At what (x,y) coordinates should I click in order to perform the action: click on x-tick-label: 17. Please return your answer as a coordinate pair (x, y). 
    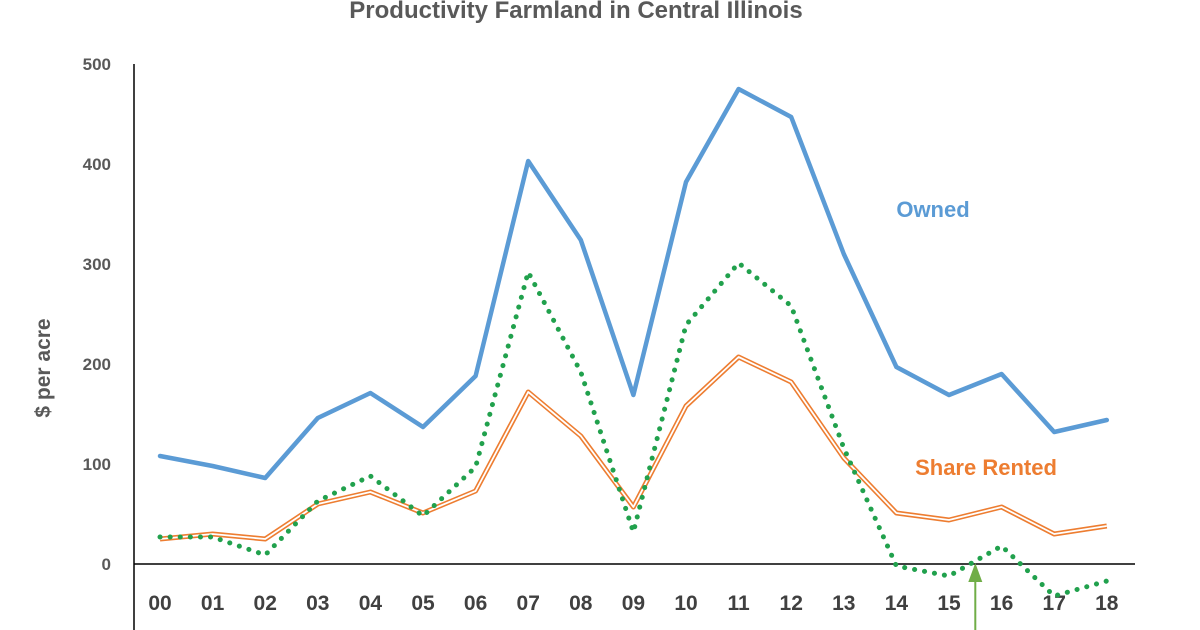
    Looking at the image, I should click on (1054, 603).